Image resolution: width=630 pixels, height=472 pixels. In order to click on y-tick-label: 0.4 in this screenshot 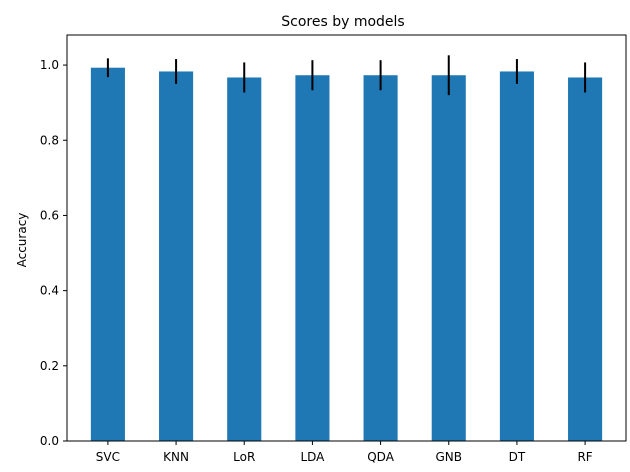, I will do `click(49, 291)`.